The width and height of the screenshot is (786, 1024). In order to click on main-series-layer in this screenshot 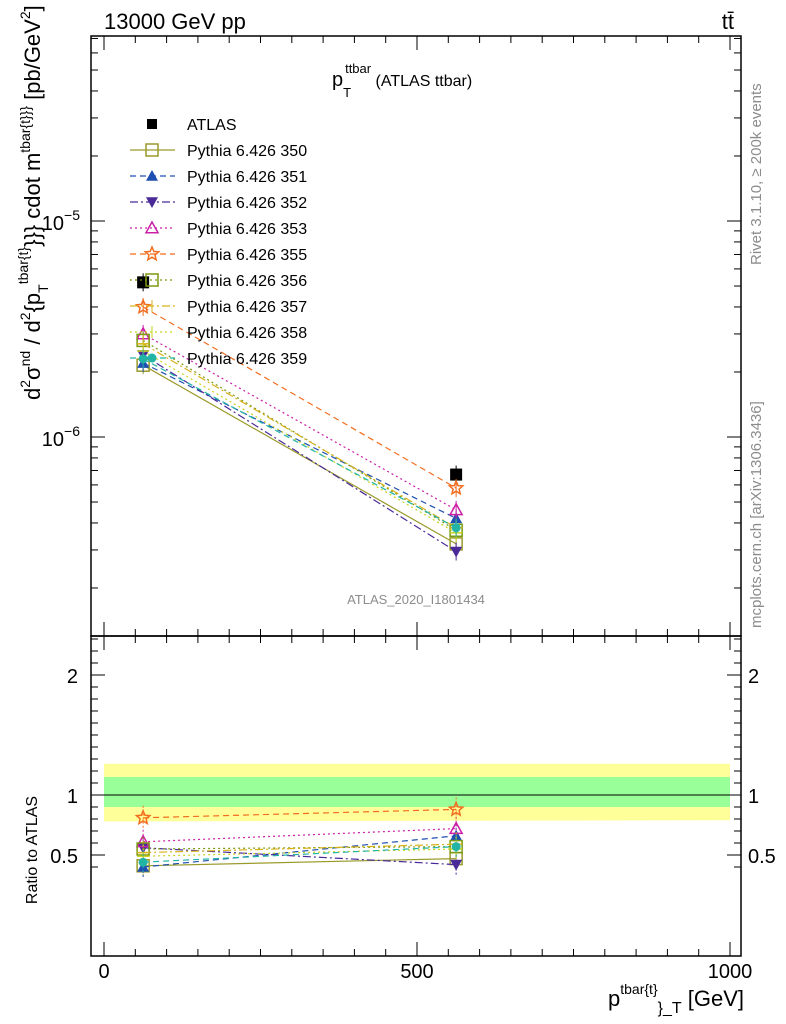, I will do `click(299, 417)`.